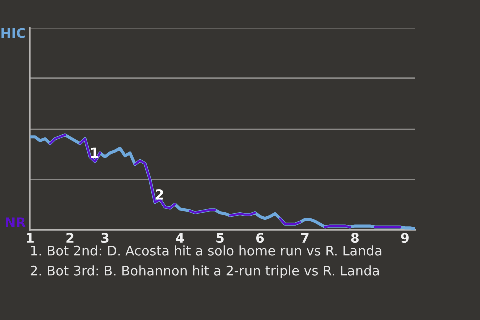 The width and height of the screenshot is (480, 320). I want to click on text: HIC, so click(14, 33).